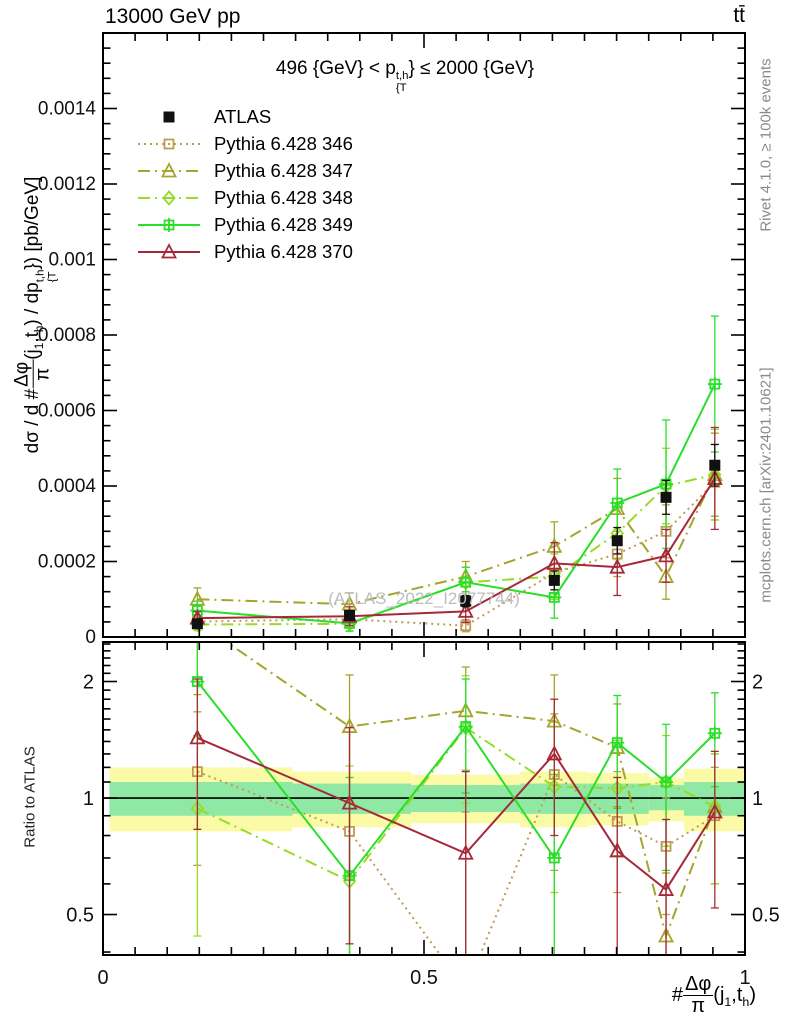  I want to click on dphi-over-pi-frac-x: Δφ π, so click(698, 995).